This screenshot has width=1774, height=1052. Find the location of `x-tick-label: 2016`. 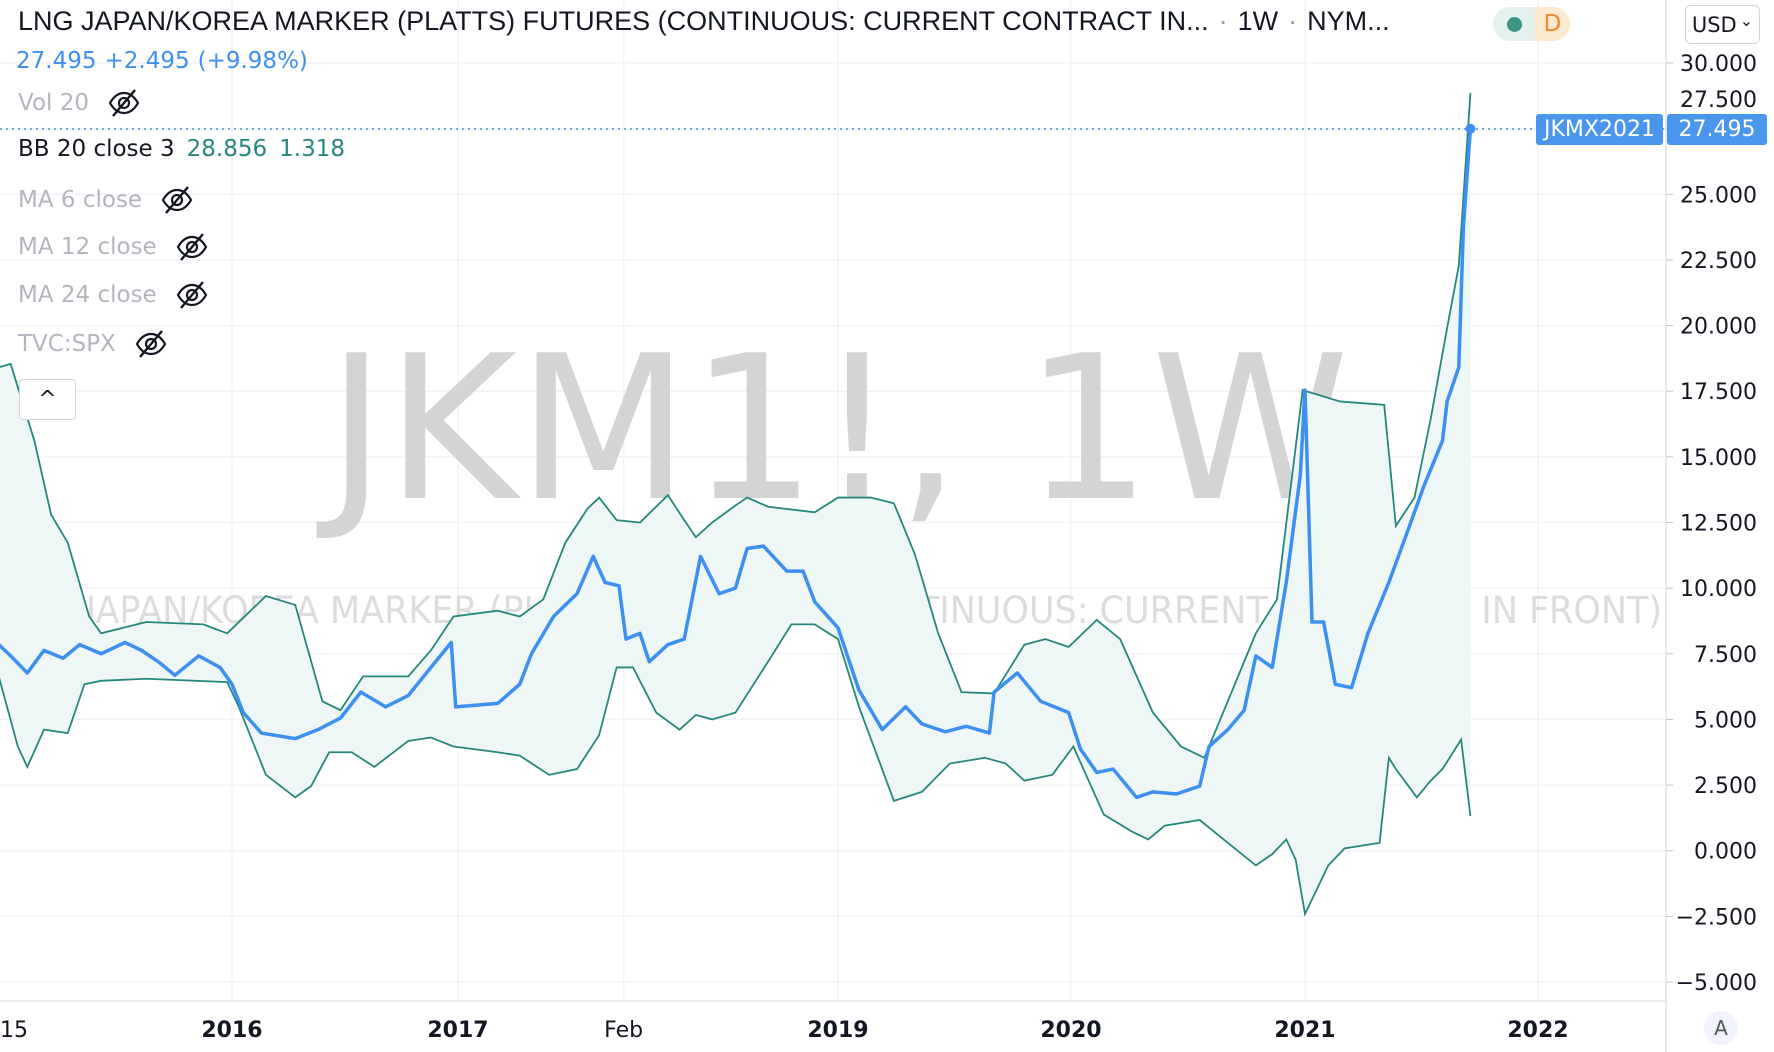

x-tick-label: 2016 is located at coordinates (231, 1030).